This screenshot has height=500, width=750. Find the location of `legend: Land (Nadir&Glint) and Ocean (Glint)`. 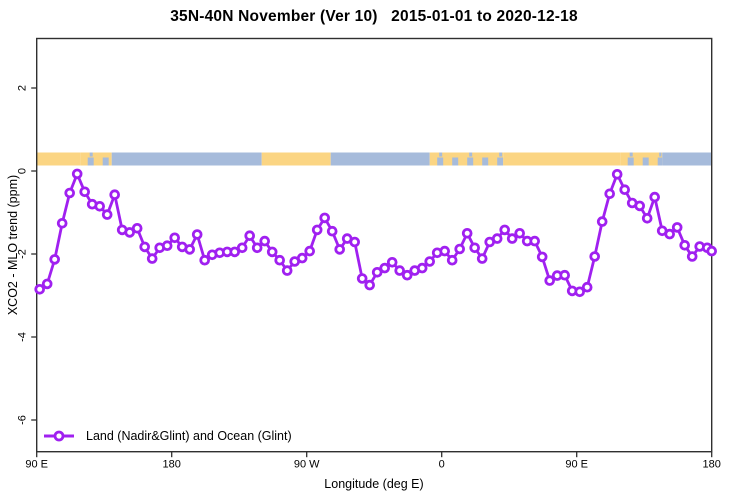

legend: Land (Nadir&Glint) and Ocean (Glint) is located at coordinates (167, 436).